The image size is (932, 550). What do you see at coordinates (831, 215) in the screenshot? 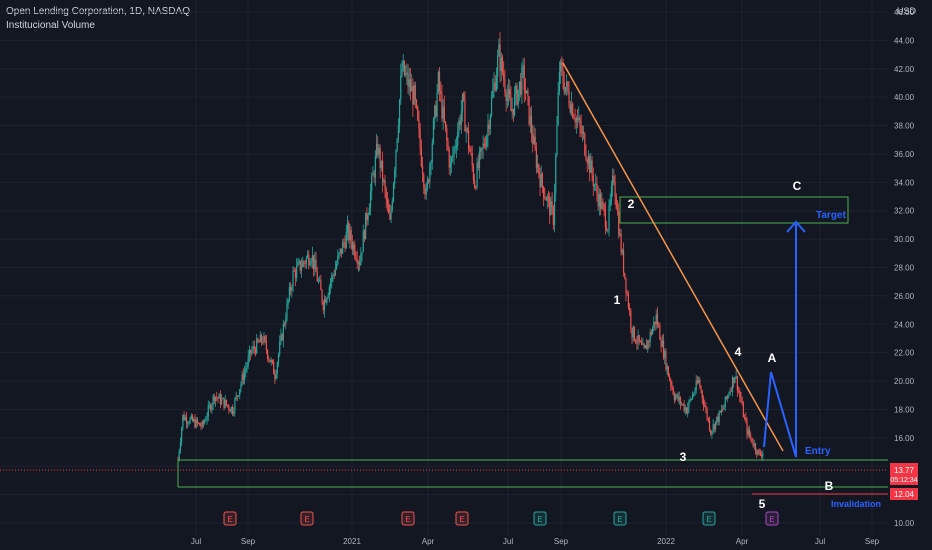
I see `target-label: Target` at bounding box center [831, 215].